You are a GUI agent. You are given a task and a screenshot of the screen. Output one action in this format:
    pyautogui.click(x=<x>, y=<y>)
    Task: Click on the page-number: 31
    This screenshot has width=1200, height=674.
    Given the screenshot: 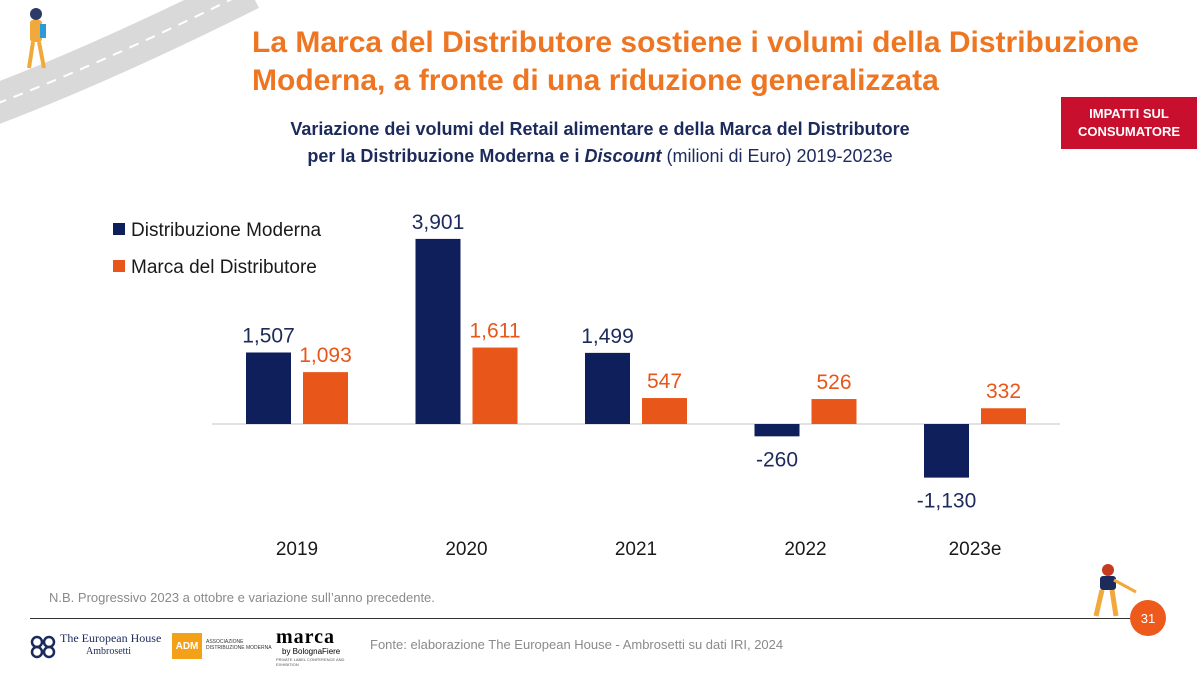 What is the action you would take?
    pyautogui.click(x=1148, y=618)
    